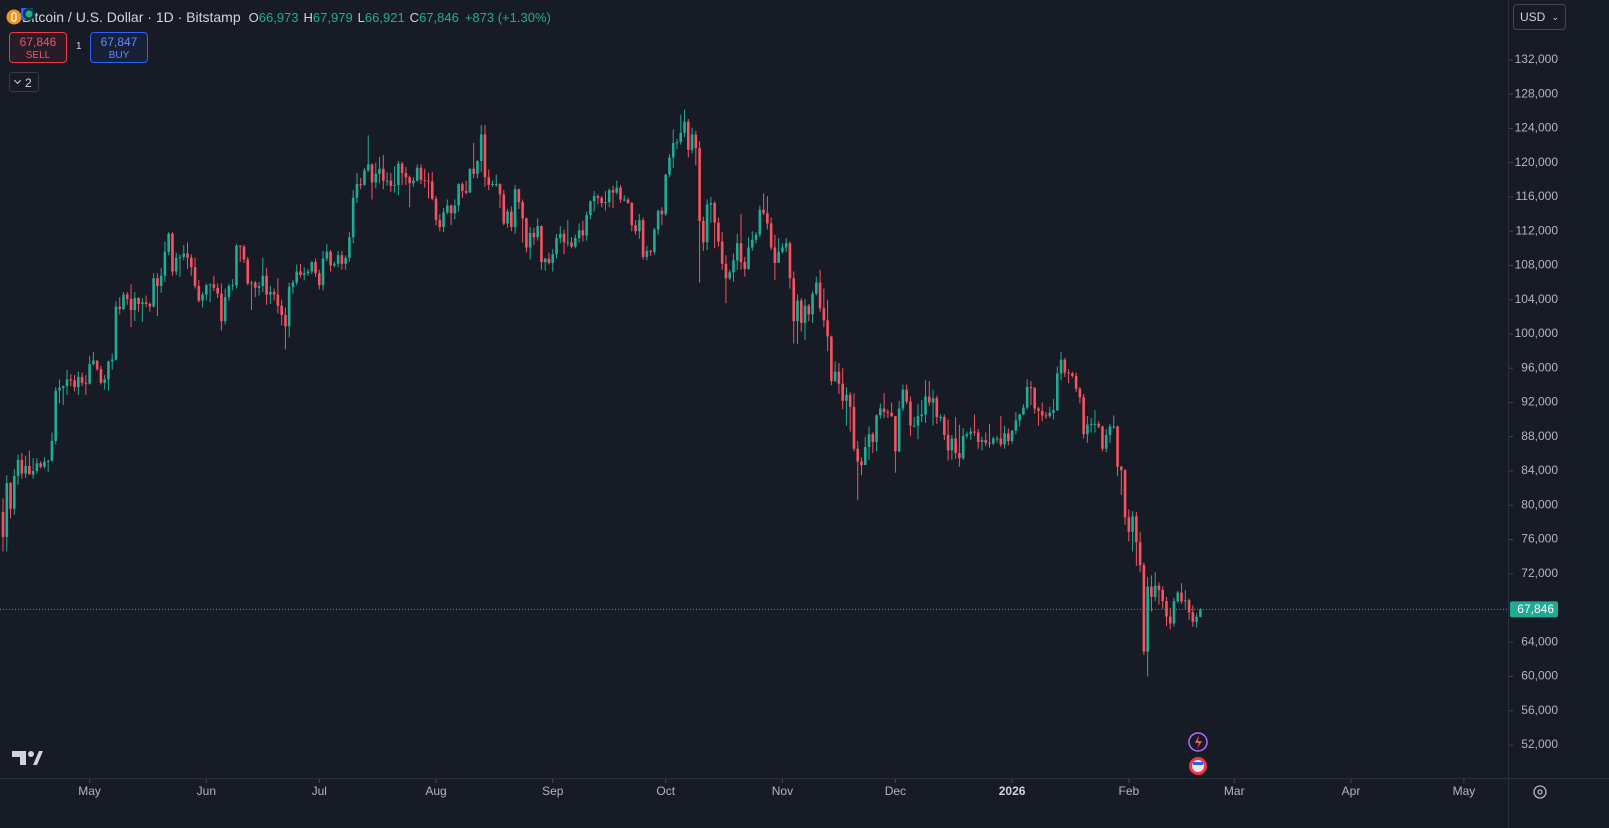 The image size is (1609, 828). I want to click on x-tick-label: Jun, so click(206, 791).